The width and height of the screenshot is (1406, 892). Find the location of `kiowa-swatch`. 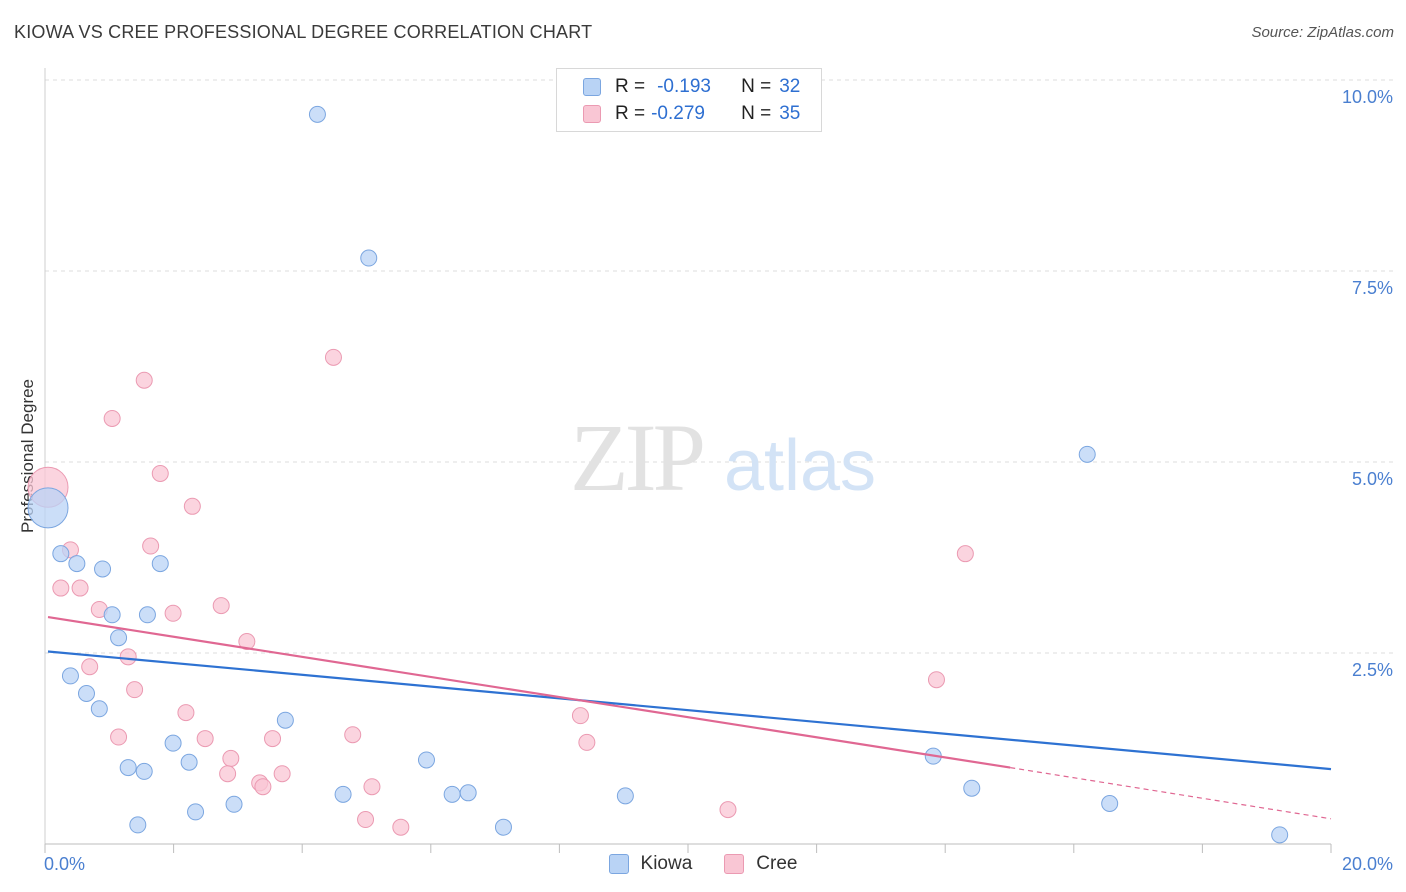

kiowa-swatch is located at coordinates (592, 87).